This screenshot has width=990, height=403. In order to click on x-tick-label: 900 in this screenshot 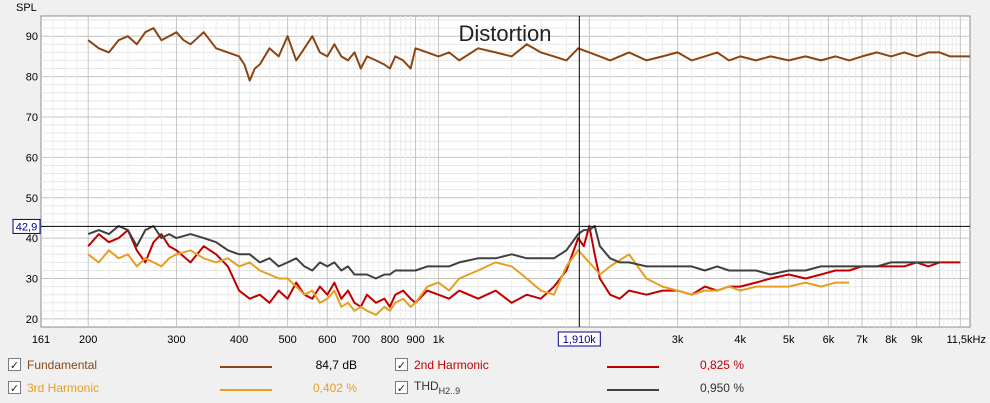, I will do `click(415, 340)`.